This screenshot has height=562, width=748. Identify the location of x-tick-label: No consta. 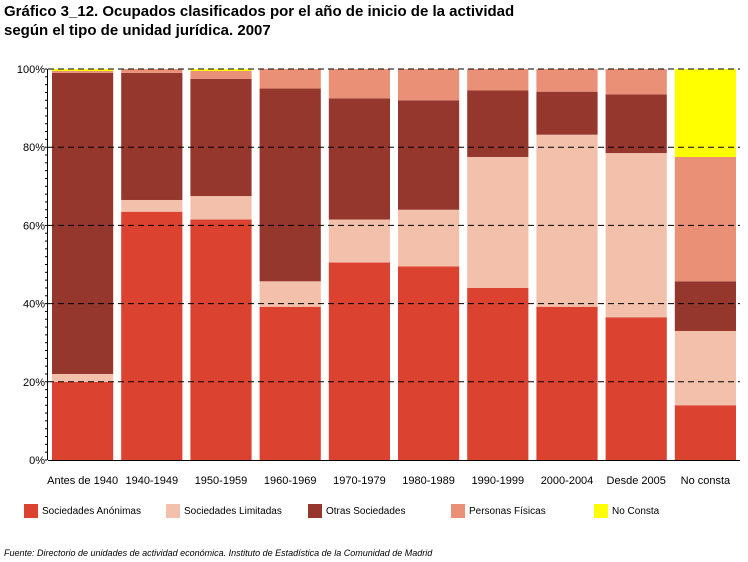
(706, 481).